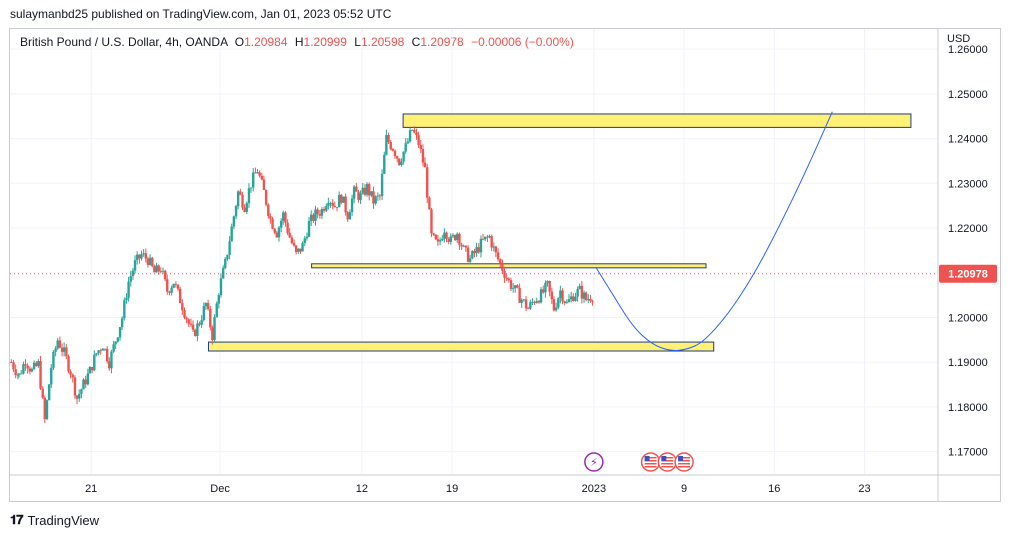 This screenshot has height=538, width=1012. I want to click on open-label: O, so click(239, 42).